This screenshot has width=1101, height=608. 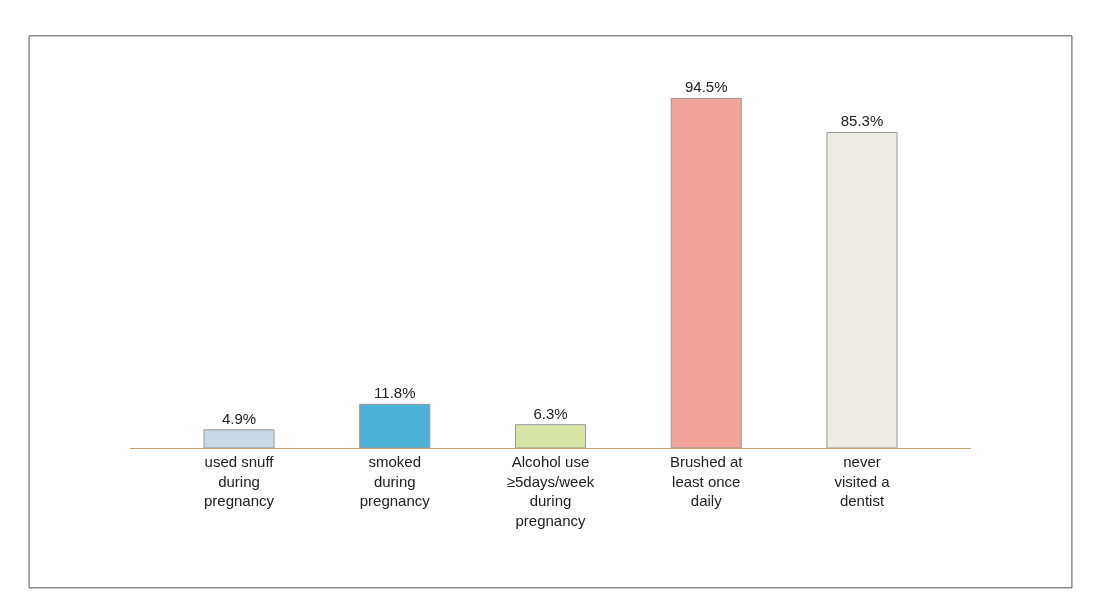 I want to click on data-label: 6.3%, so click(x=550, y=413).